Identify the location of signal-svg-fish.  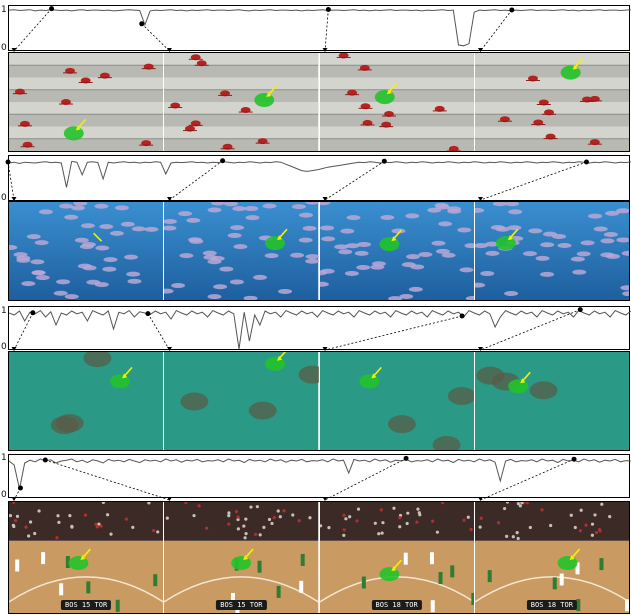
(320, 174).